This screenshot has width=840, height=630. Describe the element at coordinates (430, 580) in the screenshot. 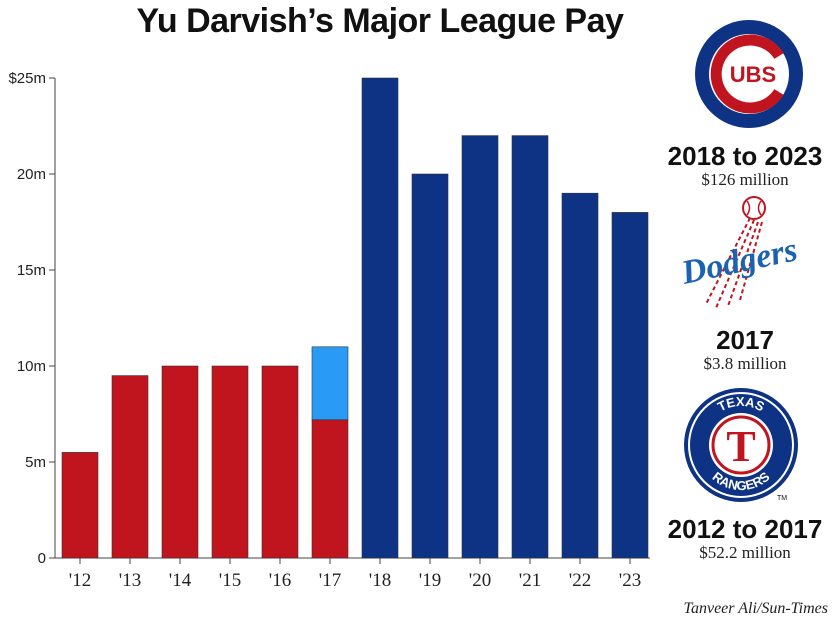

I see `x-tick-label: '19` at that location.